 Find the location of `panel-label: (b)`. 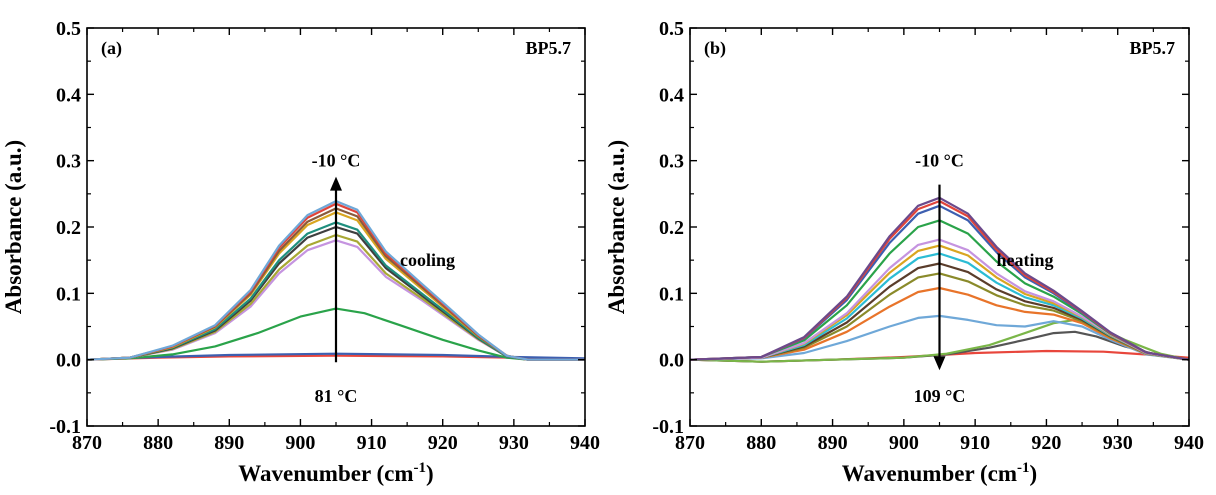

panel-label: (b) is located at coordinates (715, 48).